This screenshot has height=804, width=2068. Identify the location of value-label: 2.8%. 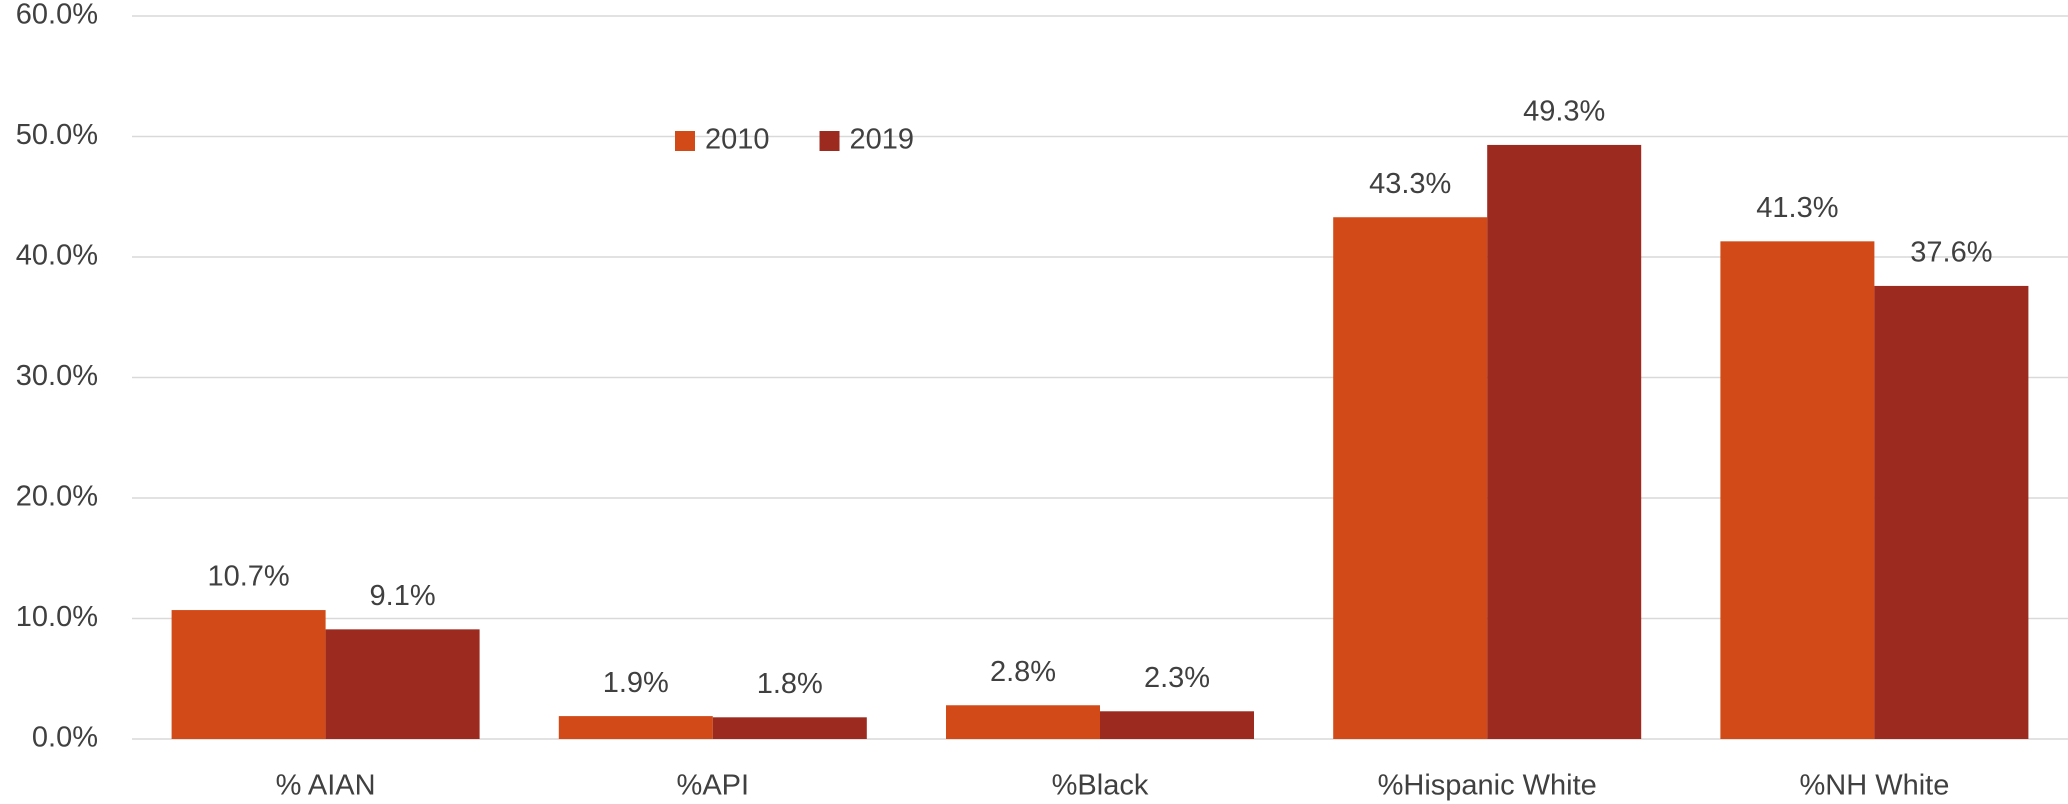
(1023, 672).